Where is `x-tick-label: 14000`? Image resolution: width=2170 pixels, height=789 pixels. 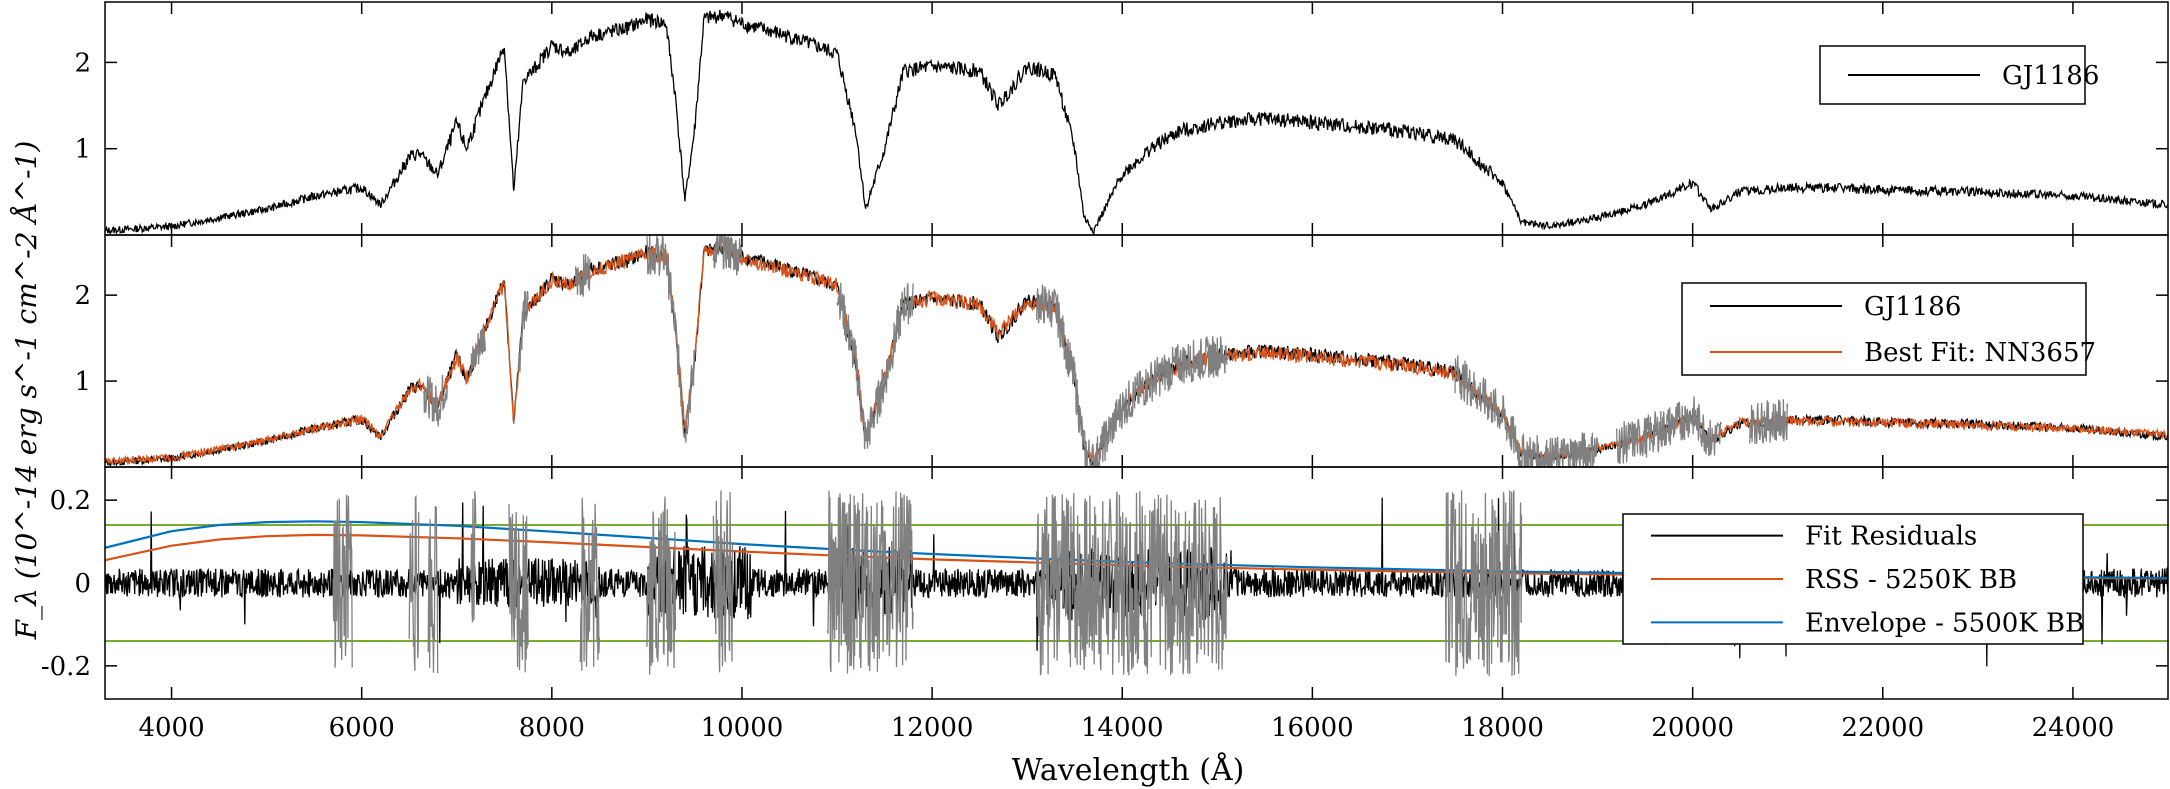 x-tick-label: 14000 is located at coordinates (1122, 728).